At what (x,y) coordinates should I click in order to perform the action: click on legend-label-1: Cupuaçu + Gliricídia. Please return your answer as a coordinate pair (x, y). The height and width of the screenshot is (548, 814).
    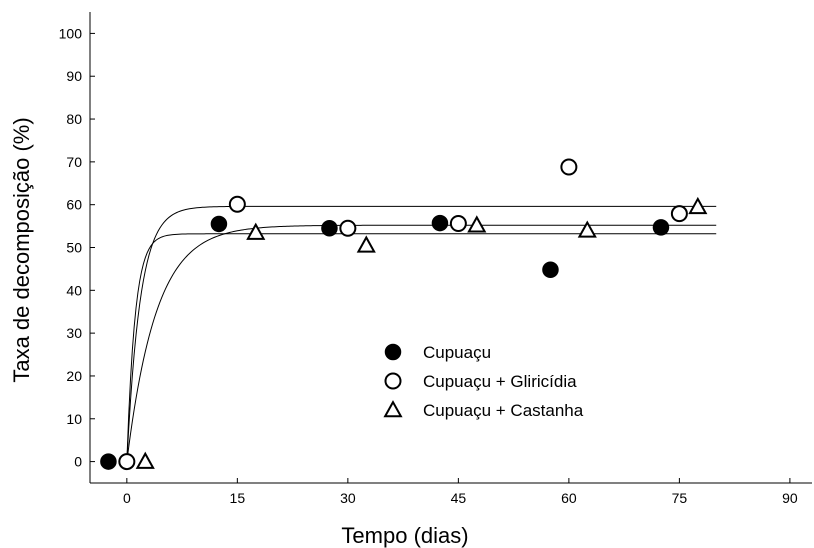
    Looking at the image, I should click on (500, 381).